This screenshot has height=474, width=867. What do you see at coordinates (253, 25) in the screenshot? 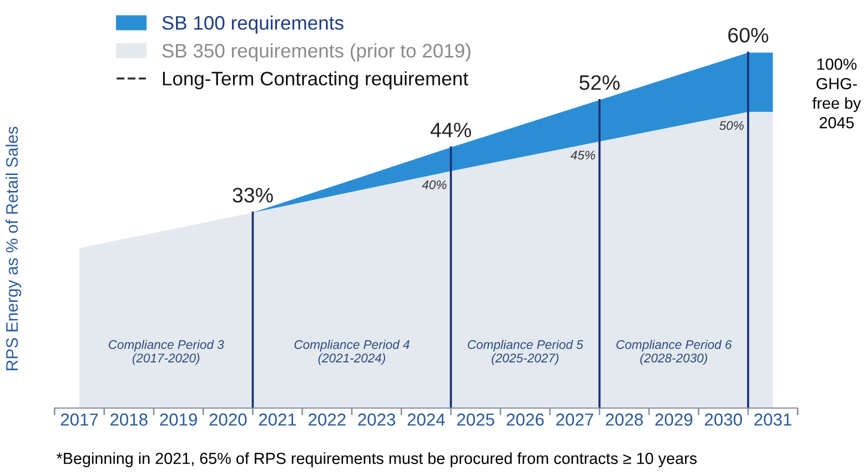
I see `legend-label: SB 100 requirements` at bounding box center [253, 25].